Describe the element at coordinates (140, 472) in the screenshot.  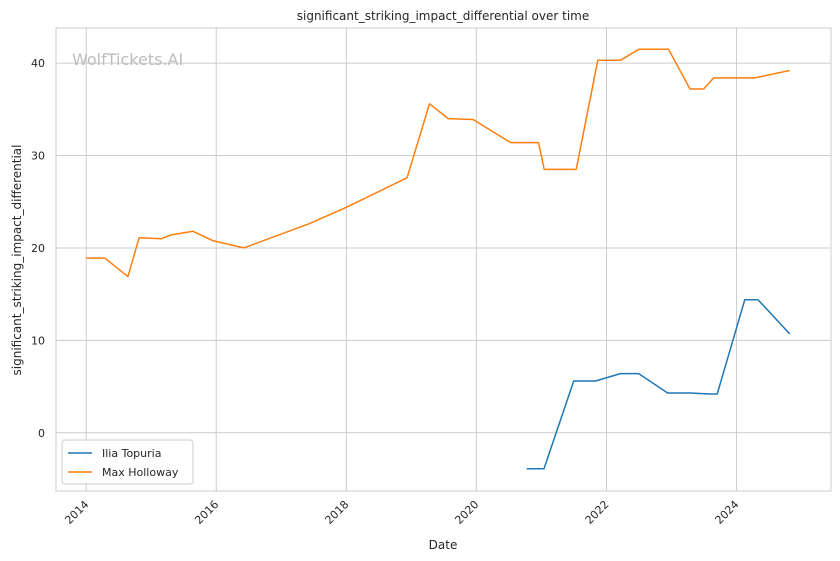
I see `legend-label-max-holloway: Max Holloway` at that location.